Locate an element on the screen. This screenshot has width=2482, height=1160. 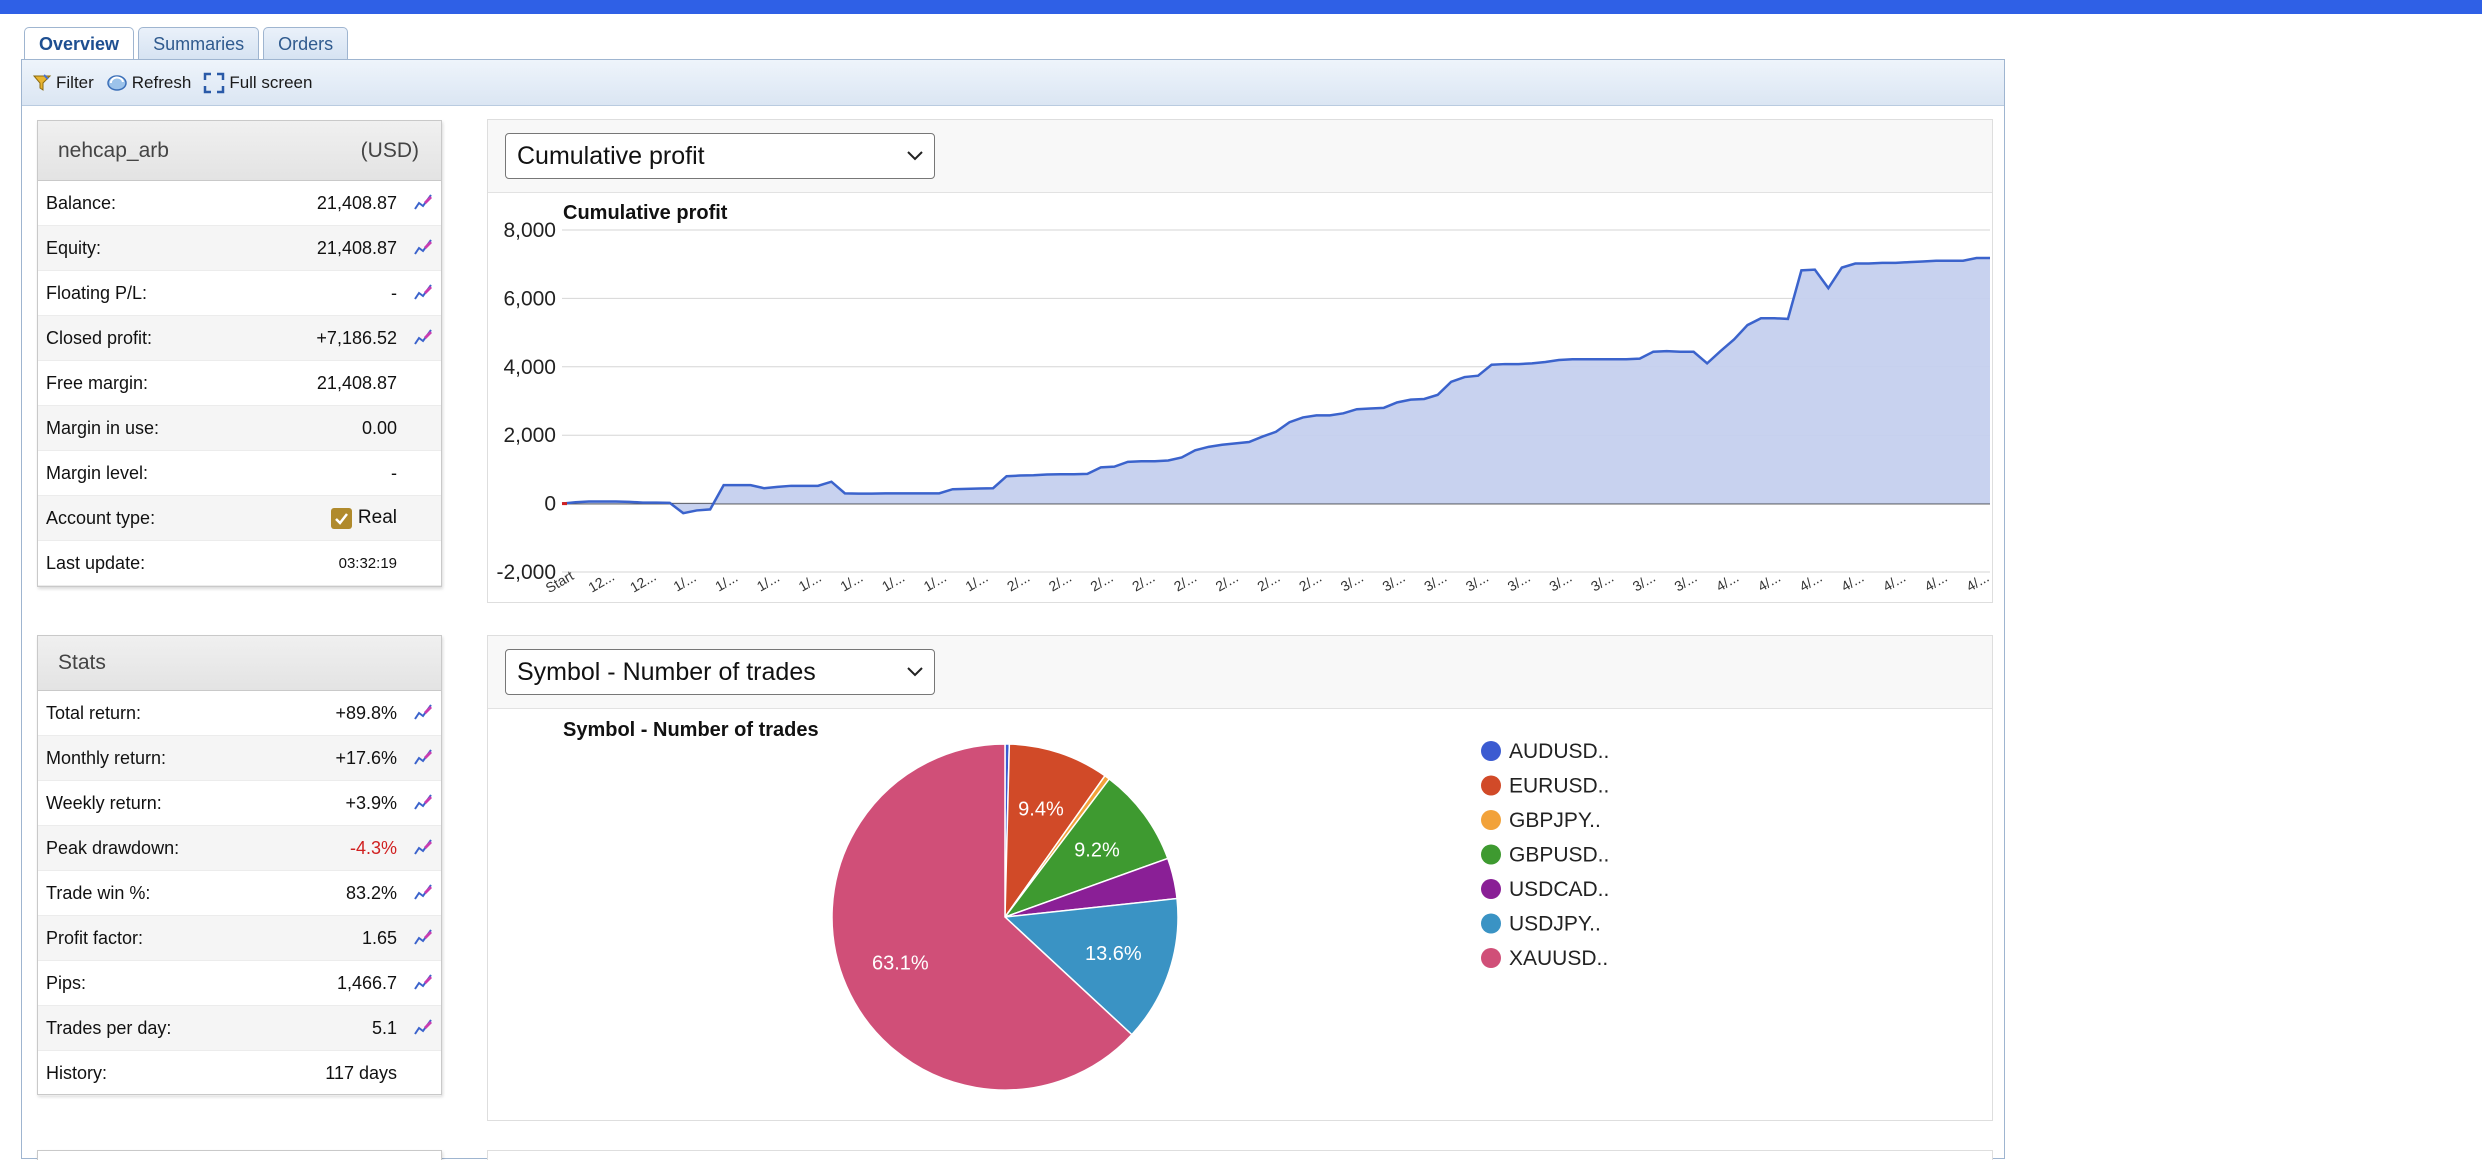
legend-label: XAUUSD.. is located at coordinates (1558, 958).